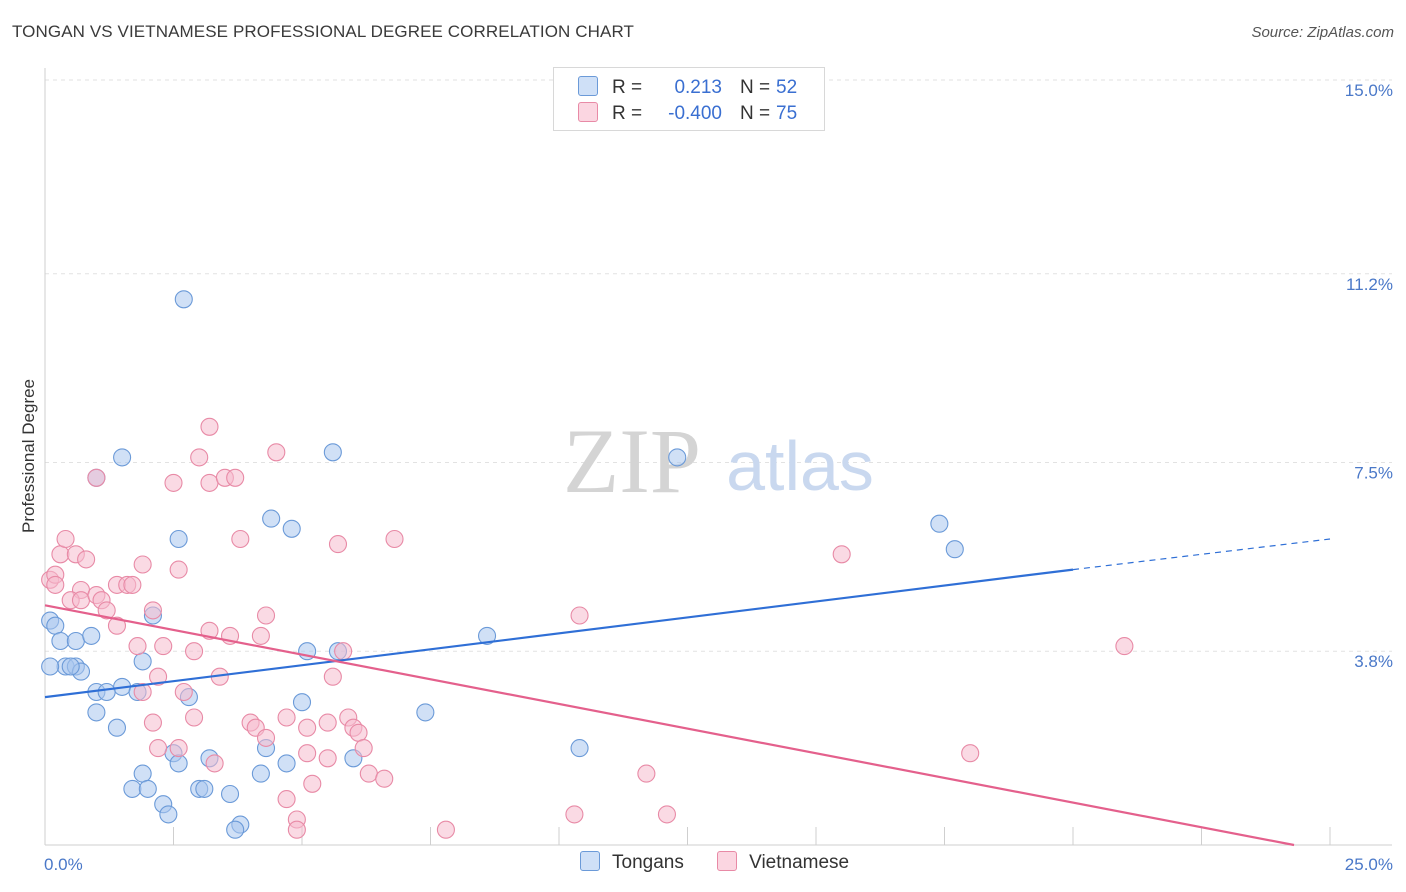  I want to click on legend-n-value: 52, so click(787, 87).